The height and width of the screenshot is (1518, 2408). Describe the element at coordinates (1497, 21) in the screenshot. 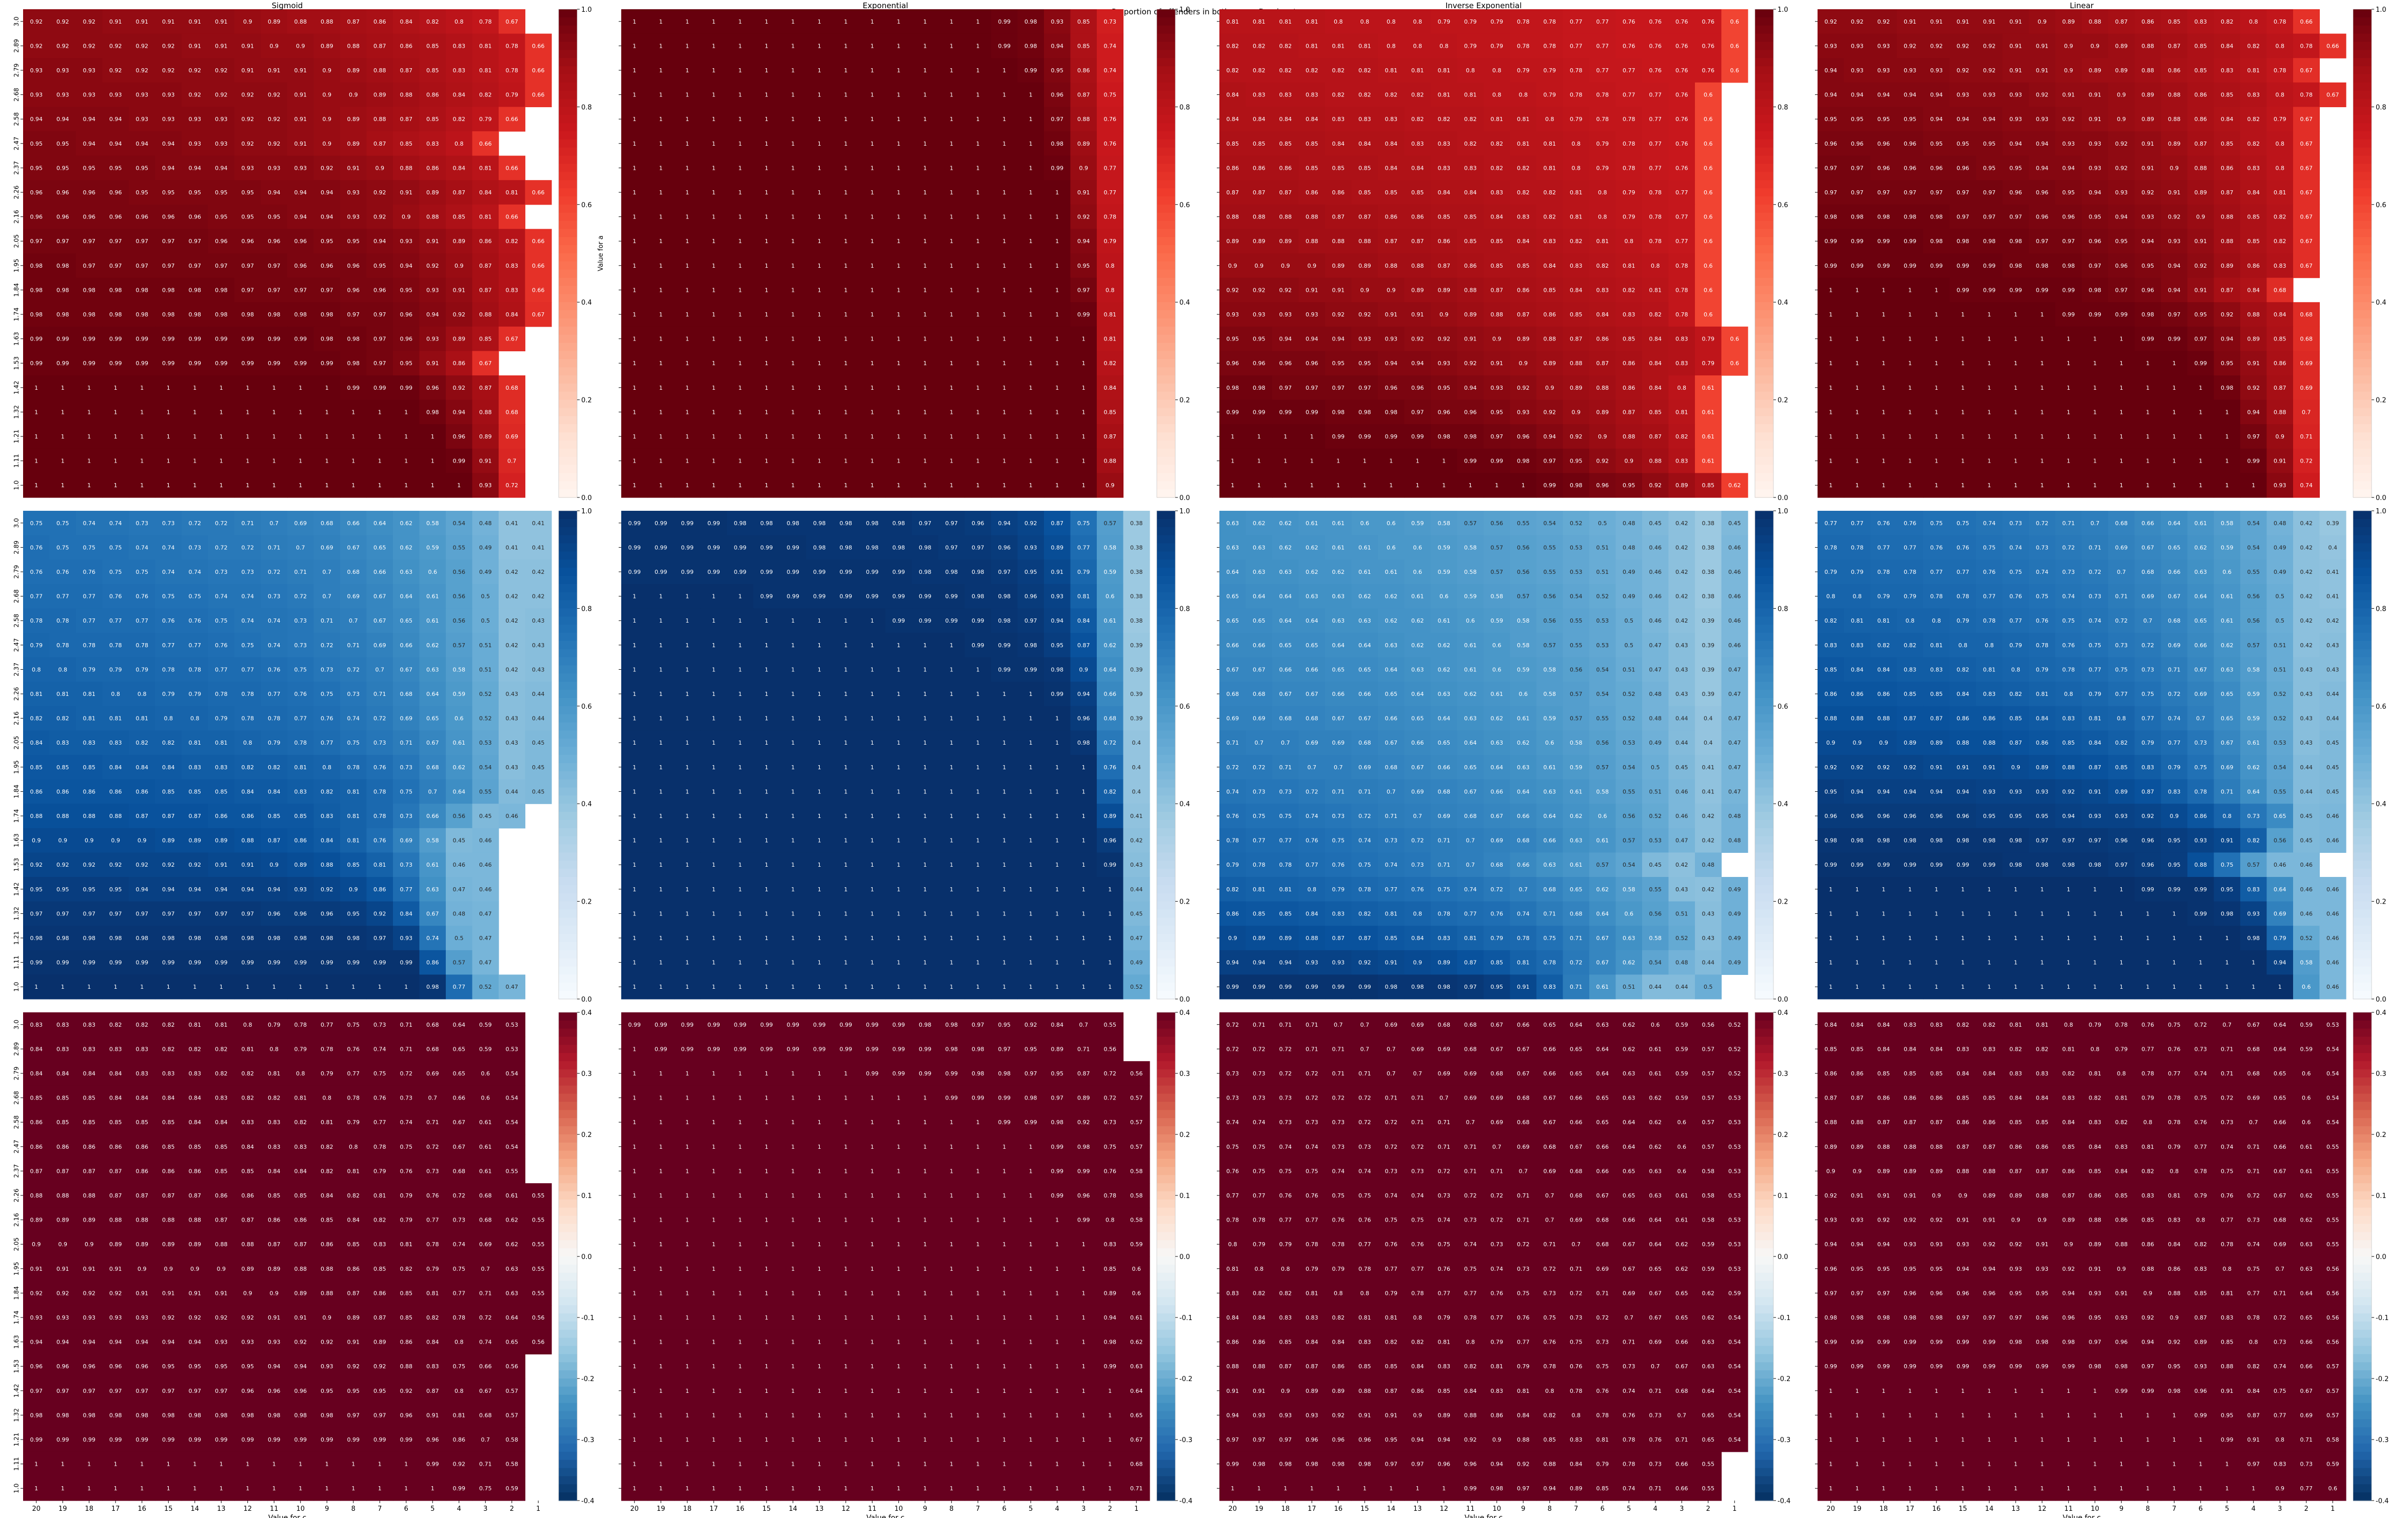

I see `cell-value-label: 0.79` at that location.